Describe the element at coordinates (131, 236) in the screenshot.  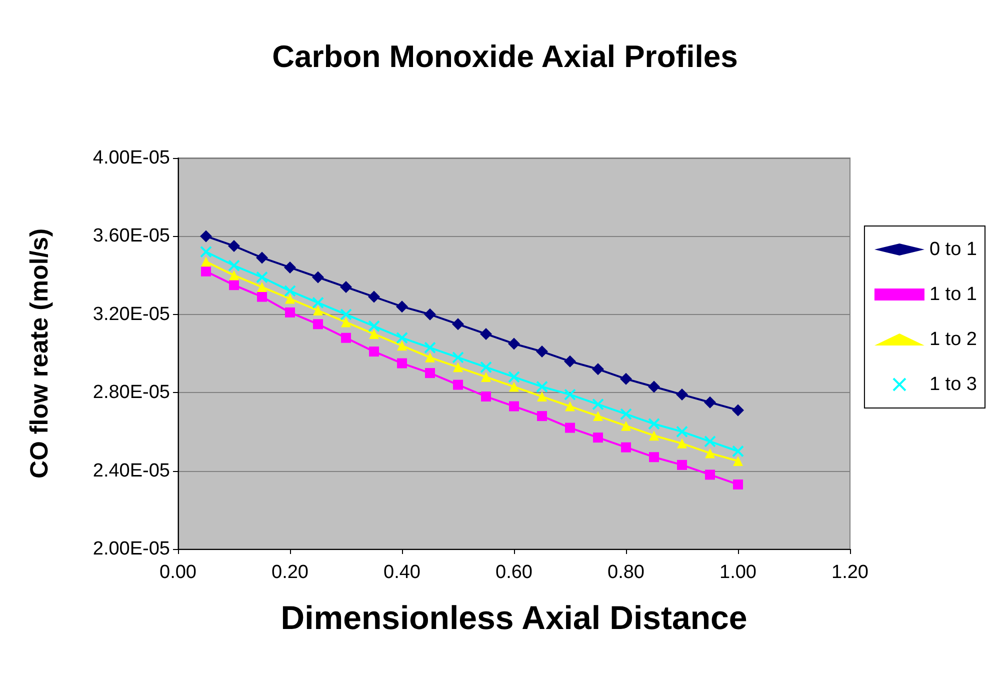
I see `y-tick-label: 3.60E-05` at that location.